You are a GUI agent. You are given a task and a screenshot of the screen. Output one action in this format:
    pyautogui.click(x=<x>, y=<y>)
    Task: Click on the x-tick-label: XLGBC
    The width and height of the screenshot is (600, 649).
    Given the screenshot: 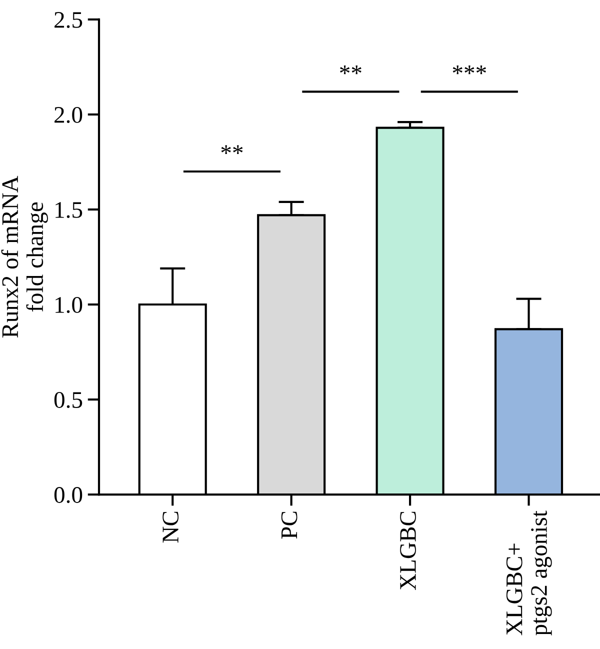 What is the action you would take?
    pyautogui.click(x=408, y=551)
    